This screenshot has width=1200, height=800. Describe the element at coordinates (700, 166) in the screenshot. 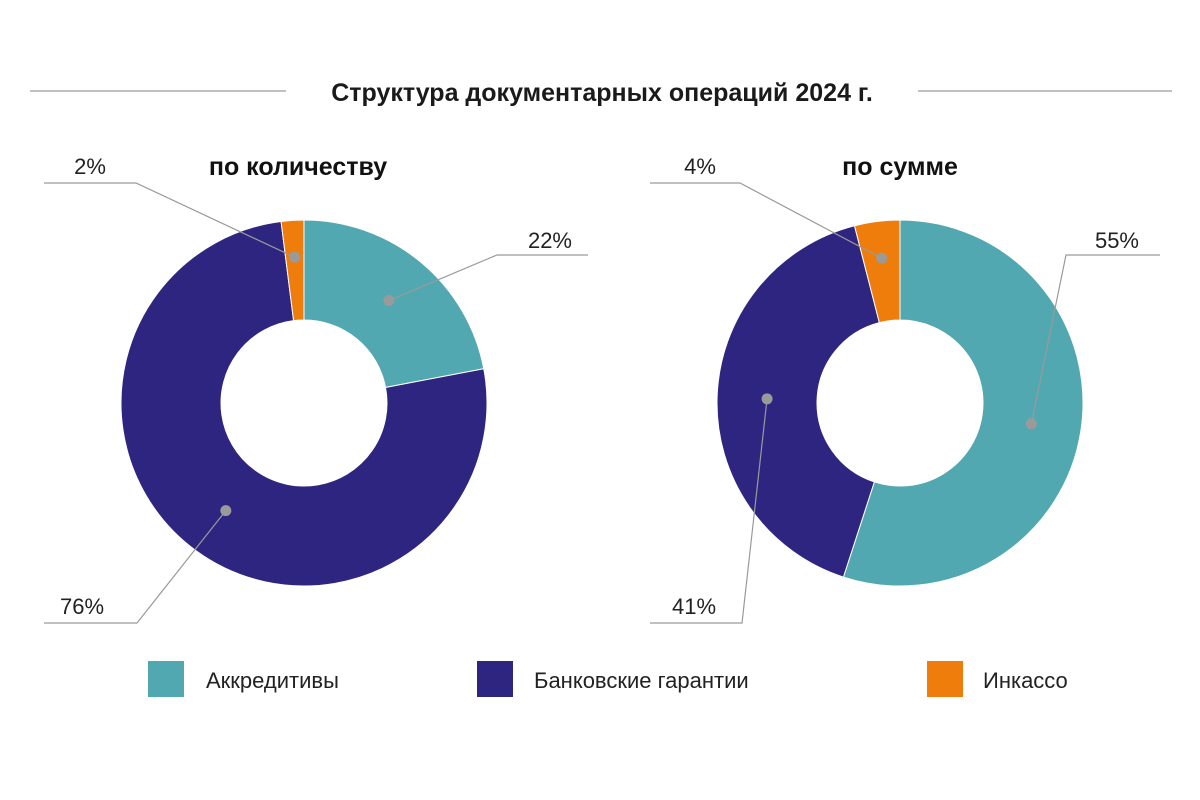

I see `data-label-collection-by-sum: 4%` at that location.